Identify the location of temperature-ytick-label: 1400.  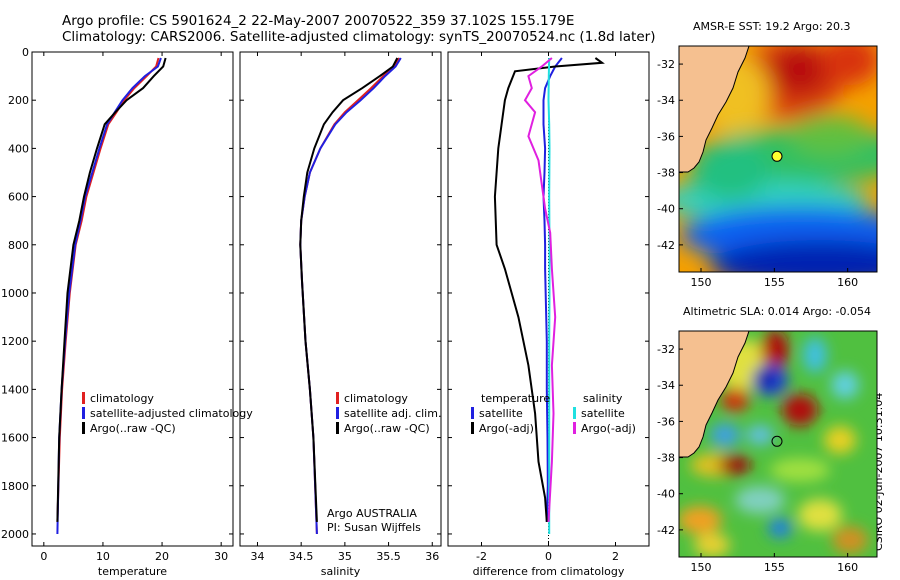
(15, 389).